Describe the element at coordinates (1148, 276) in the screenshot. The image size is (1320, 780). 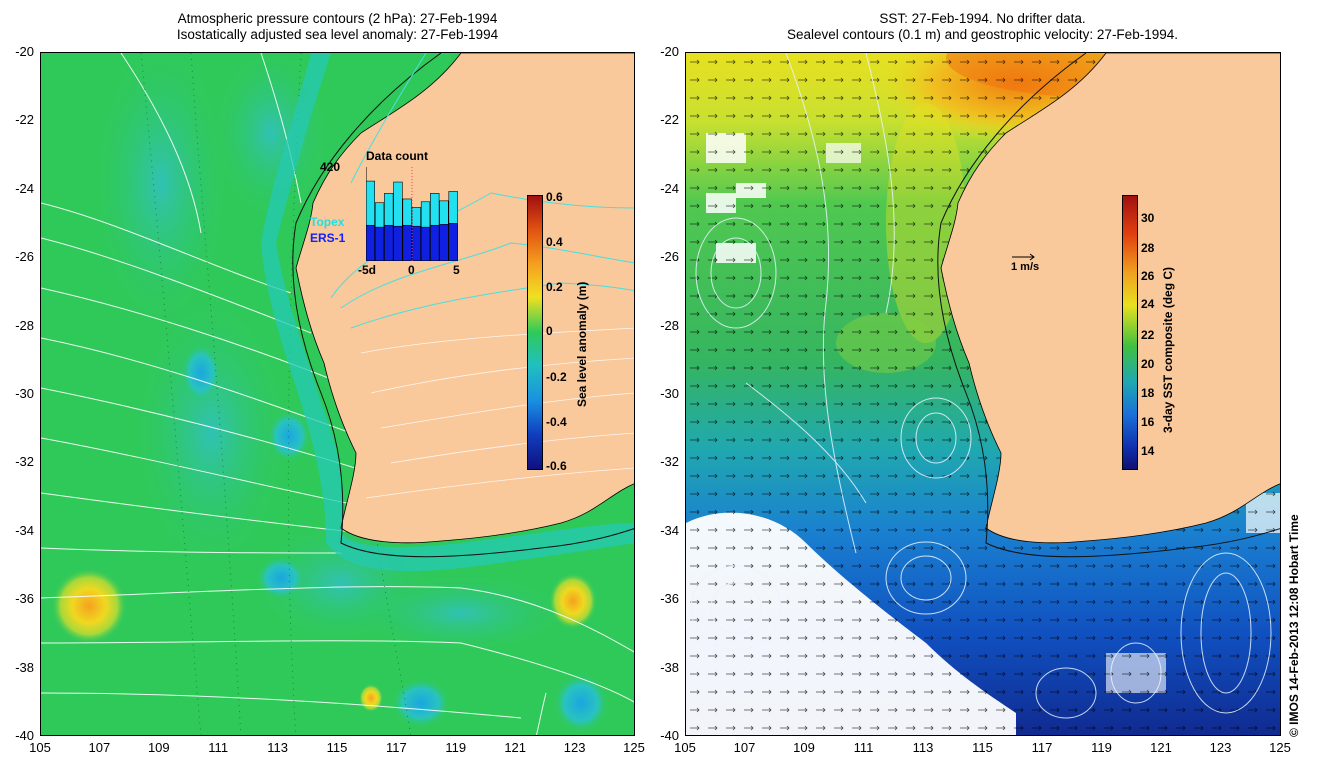
I see `right-cbar-tick-2: 26` at that location.